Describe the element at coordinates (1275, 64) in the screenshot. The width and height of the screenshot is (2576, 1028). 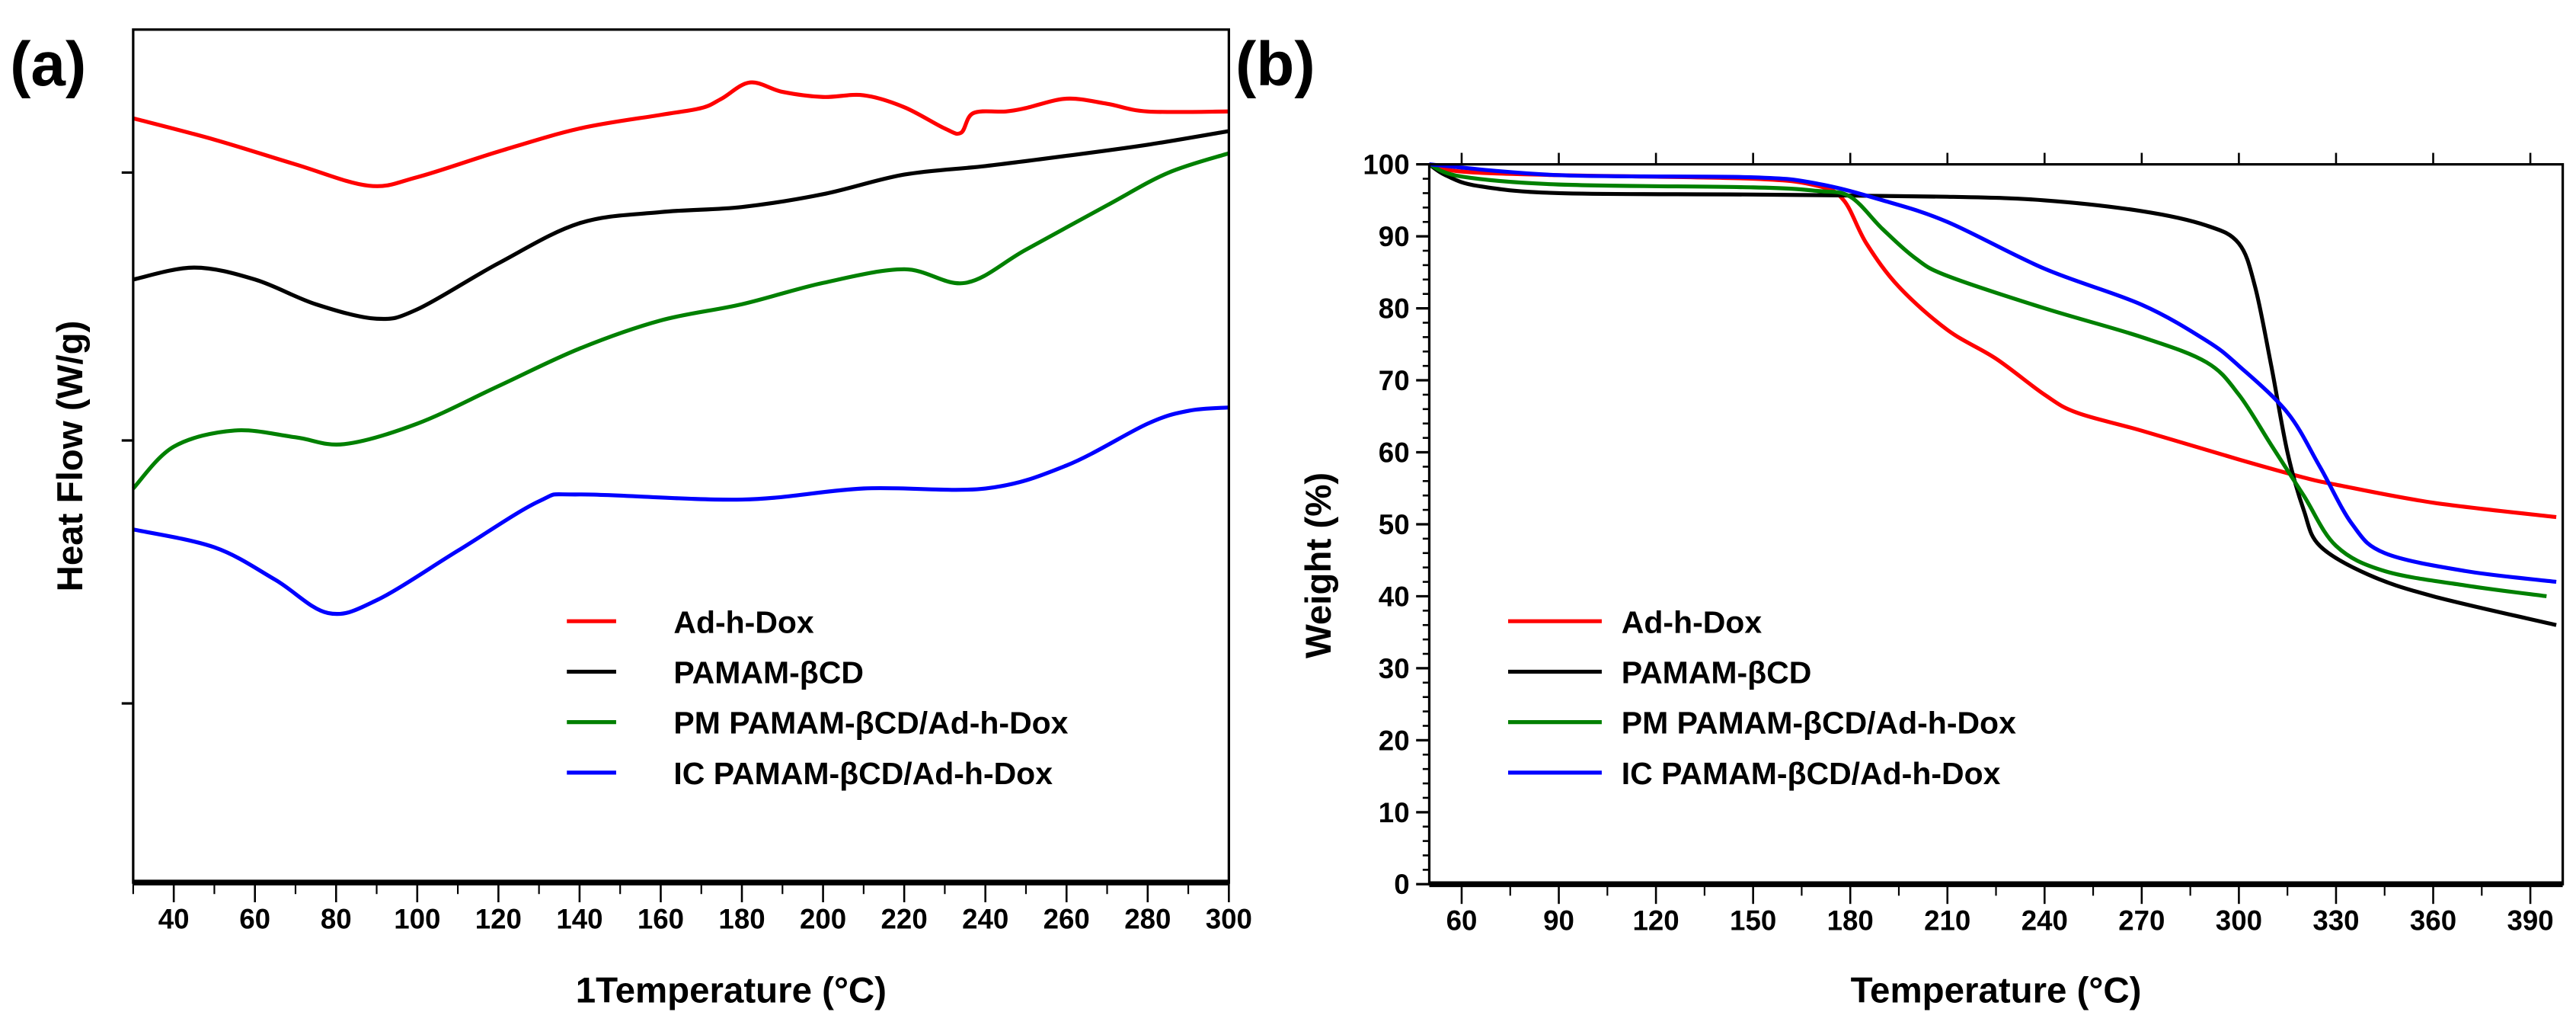
I see `panel-label: (b)` at that location.